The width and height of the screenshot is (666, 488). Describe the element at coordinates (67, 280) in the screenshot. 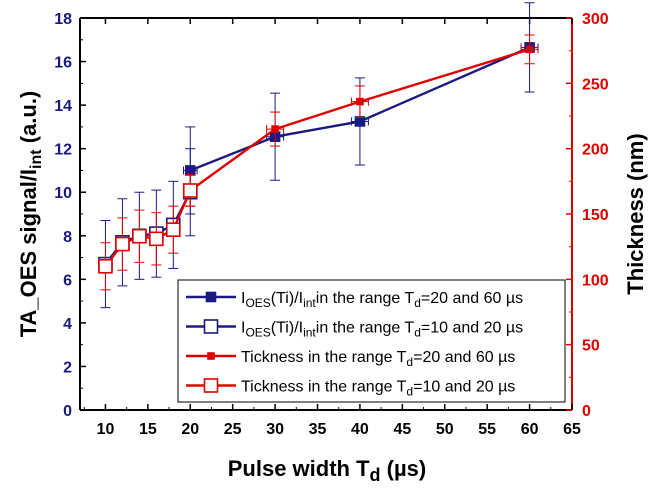

I see `y-left-tick-label: 6` at that location.